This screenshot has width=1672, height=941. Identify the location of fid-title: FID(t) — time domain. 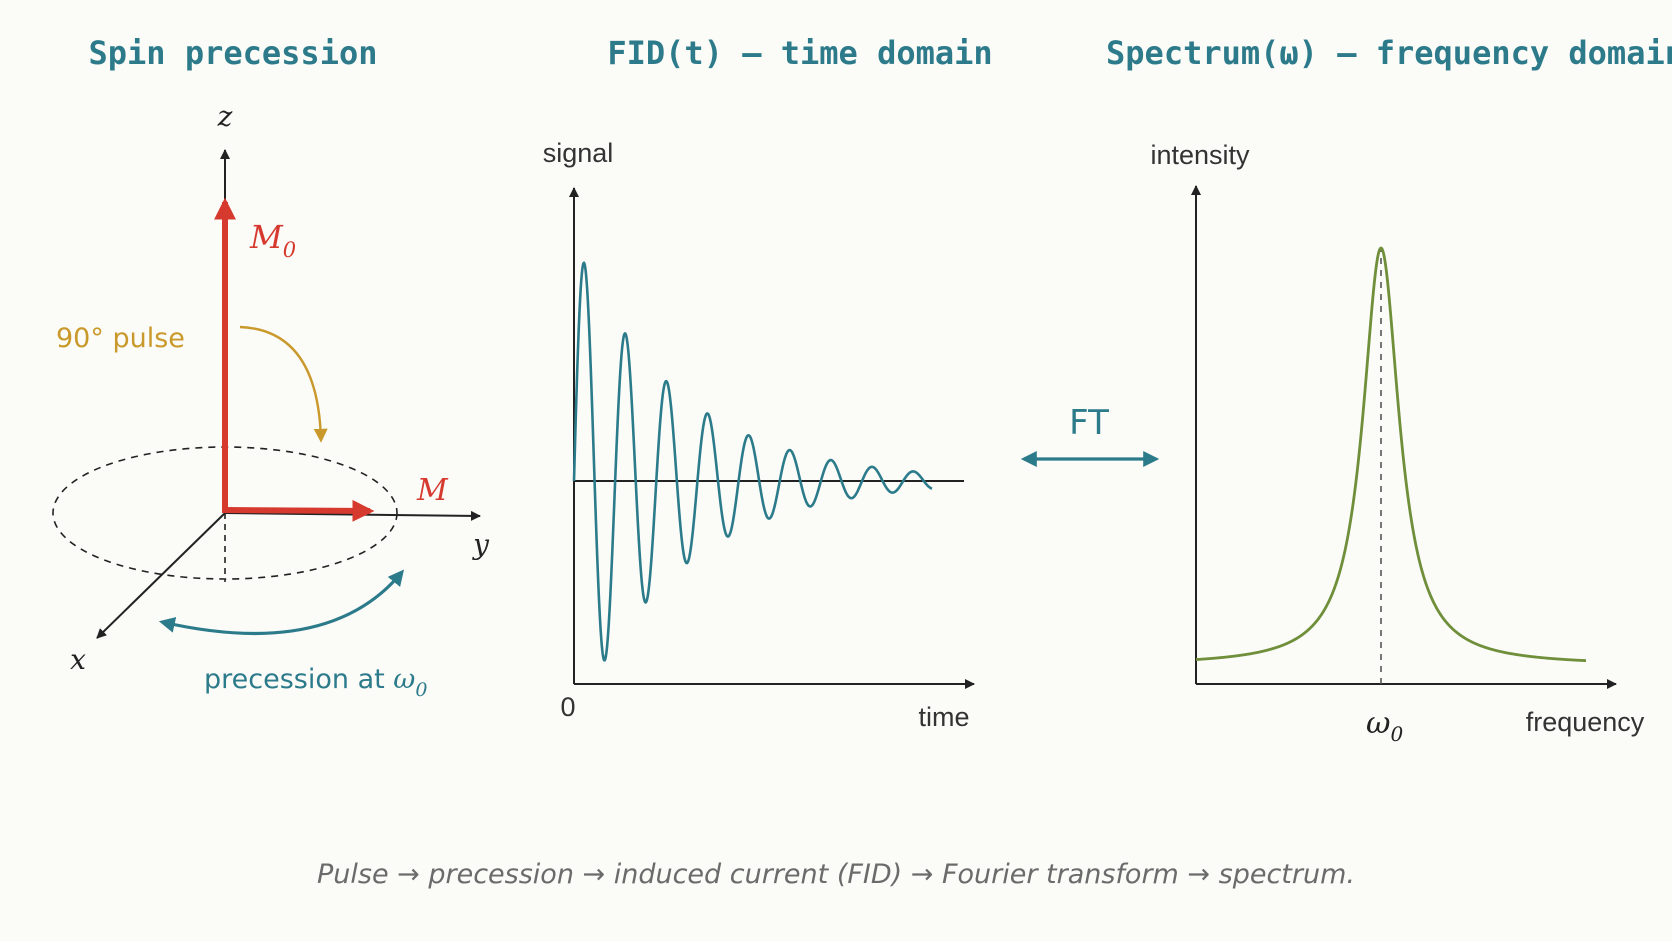
(799, 53).